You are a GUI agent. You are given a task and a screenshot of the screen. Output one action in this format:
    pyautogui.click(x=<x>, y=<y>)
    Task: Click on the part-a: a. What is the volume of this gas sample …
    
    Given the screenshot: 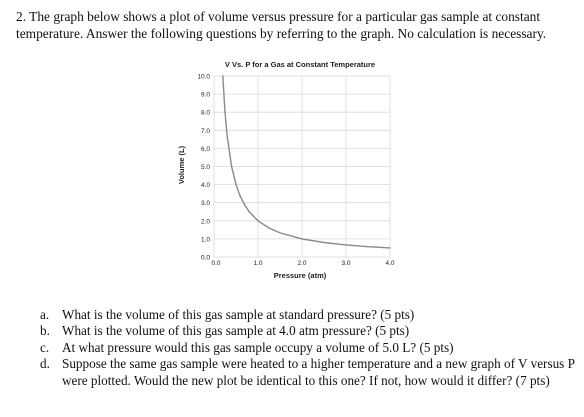 What is the action you would take?
    pyautogui.click(x=308, y=315)
    